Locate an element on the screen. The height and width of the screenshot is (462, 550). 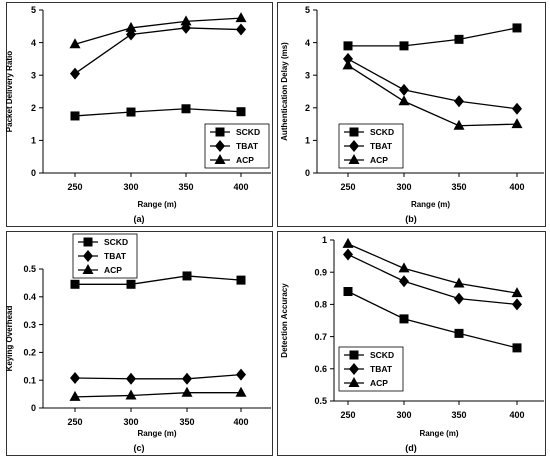
x-tick-label: 400 is located at coordinates (240, 187).